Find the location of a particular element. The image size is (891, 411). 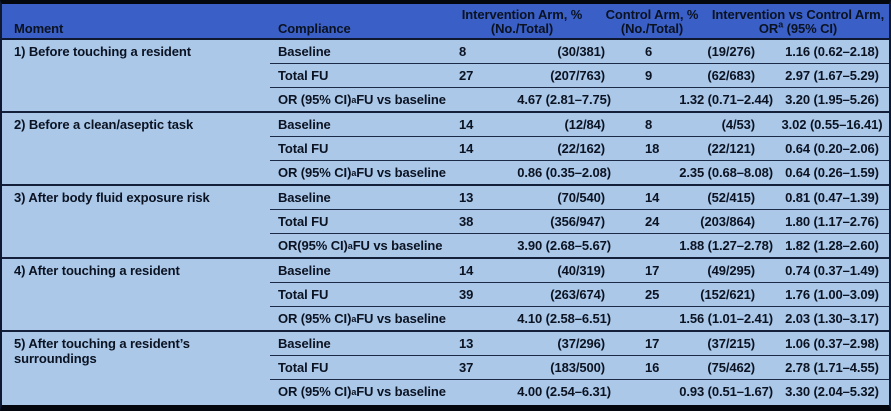

control-pct: 9 is located at coordinates (649, 75).